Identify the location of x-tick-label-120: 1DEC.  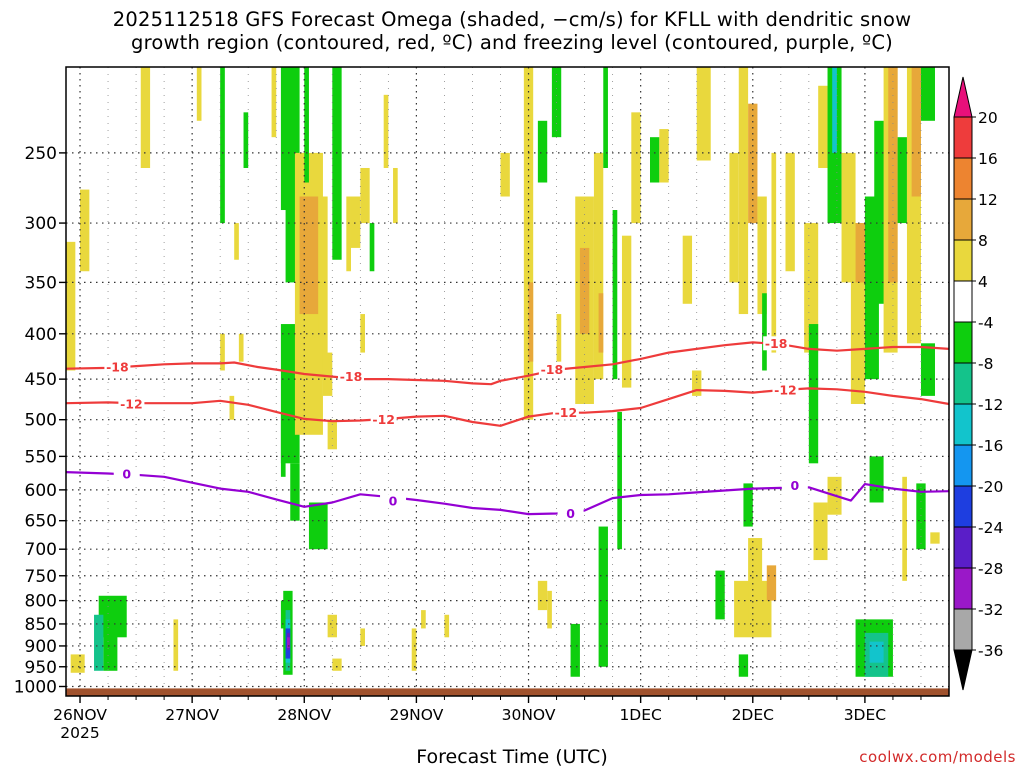
(640, 715).